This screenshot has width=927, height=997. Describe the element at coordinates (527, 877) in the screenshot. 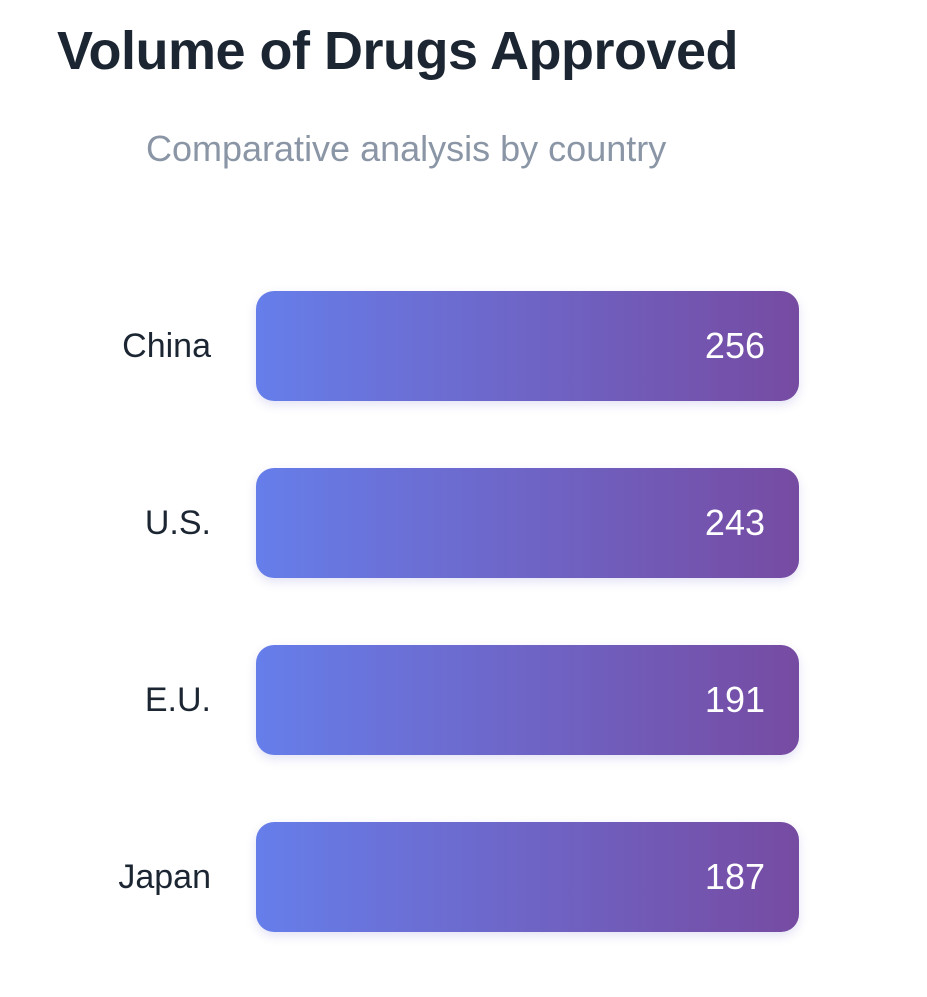

I see `bar: 187` at that location.